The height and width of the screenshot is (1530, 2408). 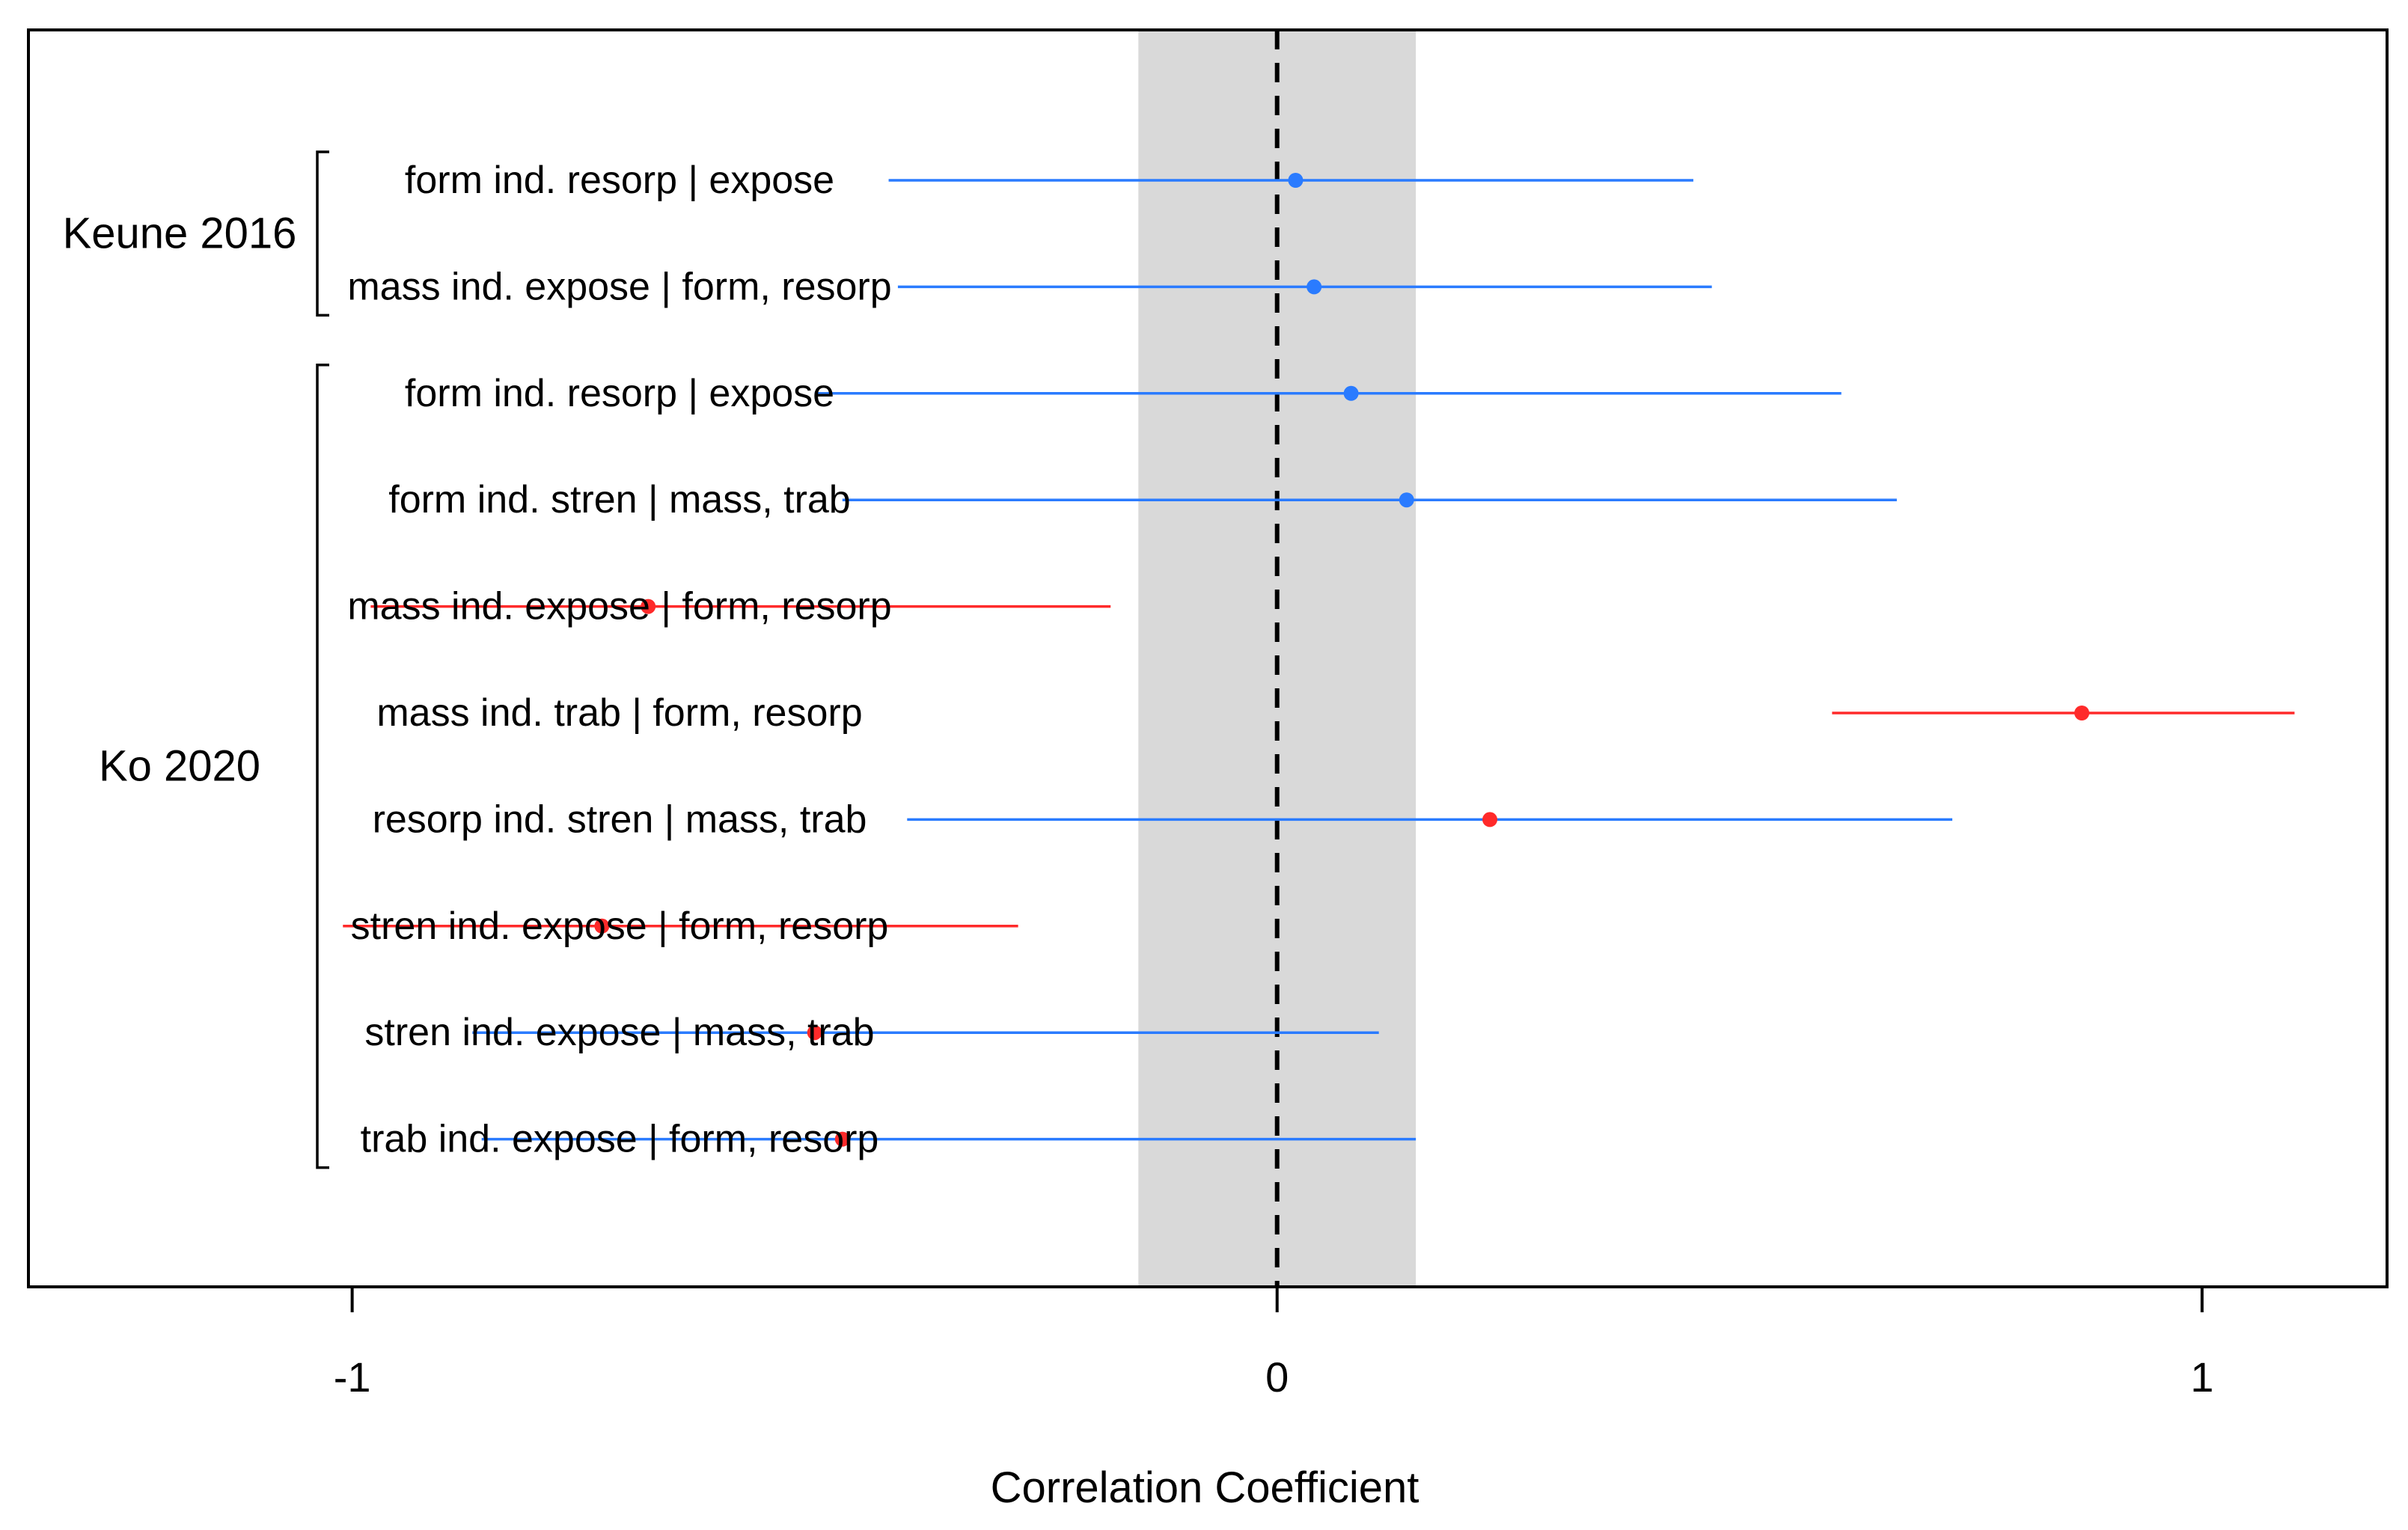 I want to click on row-label: resorp ind. stren | mass, trab, so click(x=620, y=819).